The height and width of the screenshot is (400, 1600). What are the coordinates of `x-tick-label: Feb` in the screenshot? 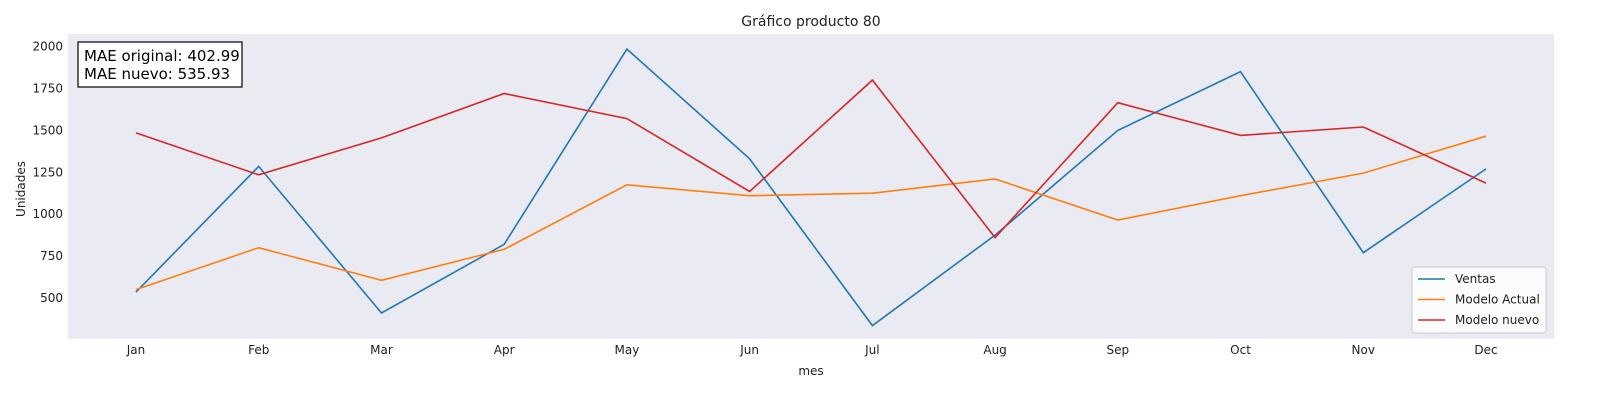 It's located at (258, 350).